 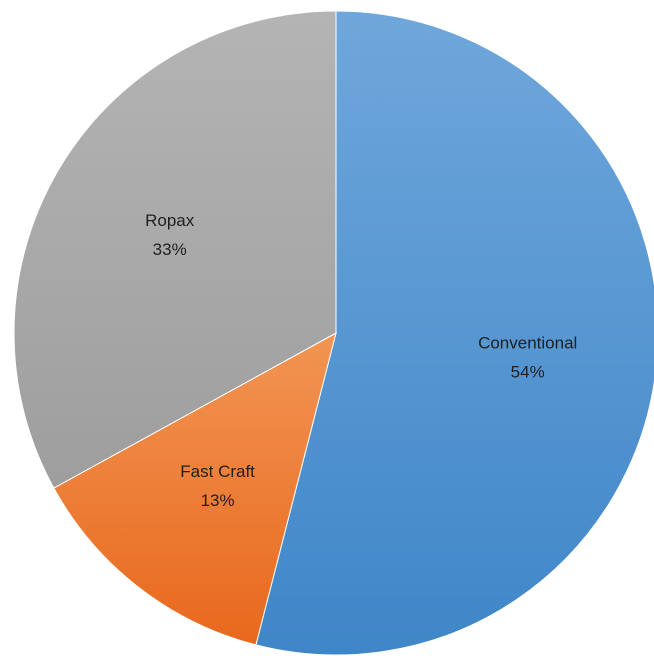 I want to click on slice-percent-label-fast-craft: 13%, so click(x=218, y=500).